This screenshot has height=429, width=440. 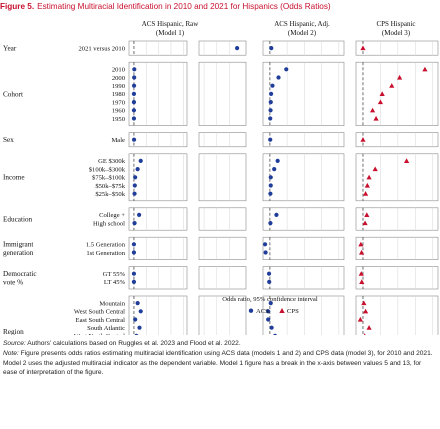 What do you see at coordinates (17, 6) in the screenshot?
I see `figure-label: Figure 5.` at bounding box center [17, 6].